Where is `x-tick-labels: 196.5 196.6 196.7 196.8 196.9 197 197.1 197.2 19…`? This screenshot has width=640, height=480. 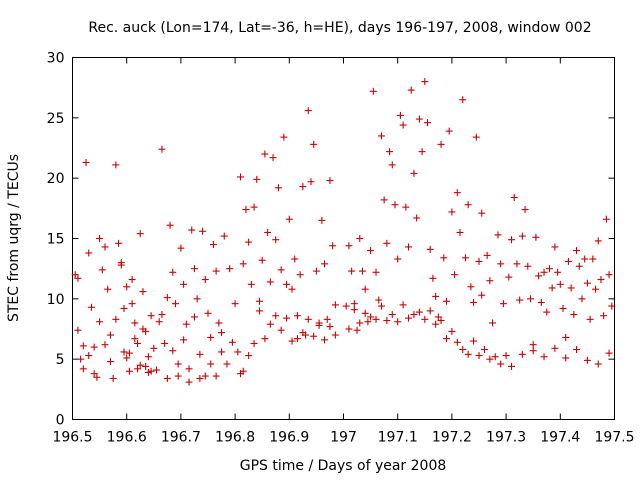 x-tick-labels: 196.5 196.6 196.7 196.8 196.9 197 197.1 197.2 19… is located at coordinates (343, 438).